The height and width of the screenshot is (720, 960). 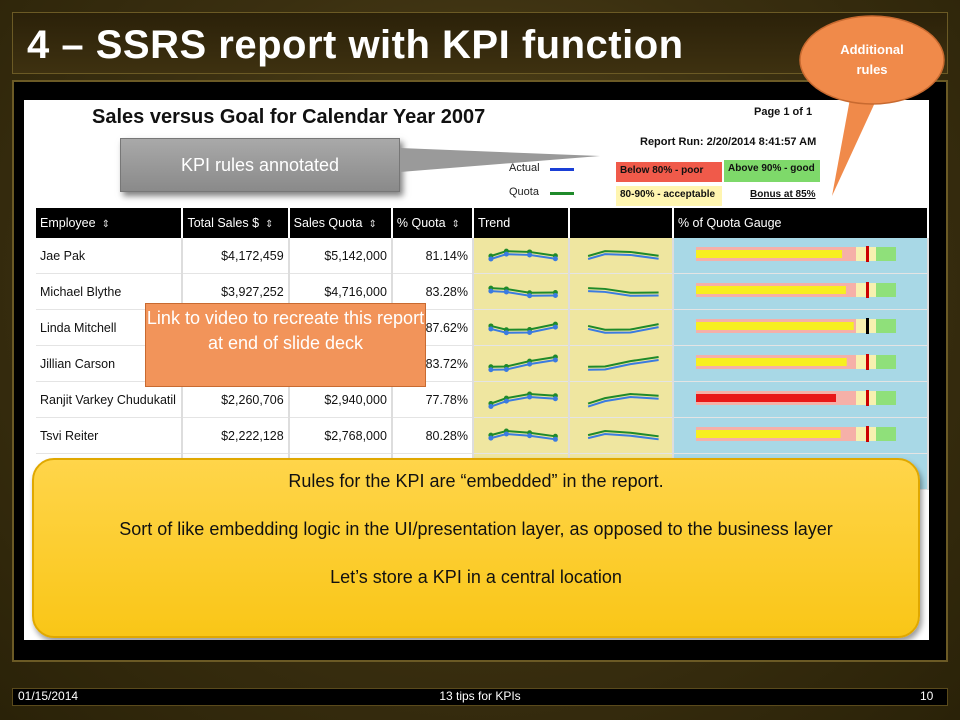 I want to click on col-pct-quota: % Quota ⇕, so click(x=432, y=223).